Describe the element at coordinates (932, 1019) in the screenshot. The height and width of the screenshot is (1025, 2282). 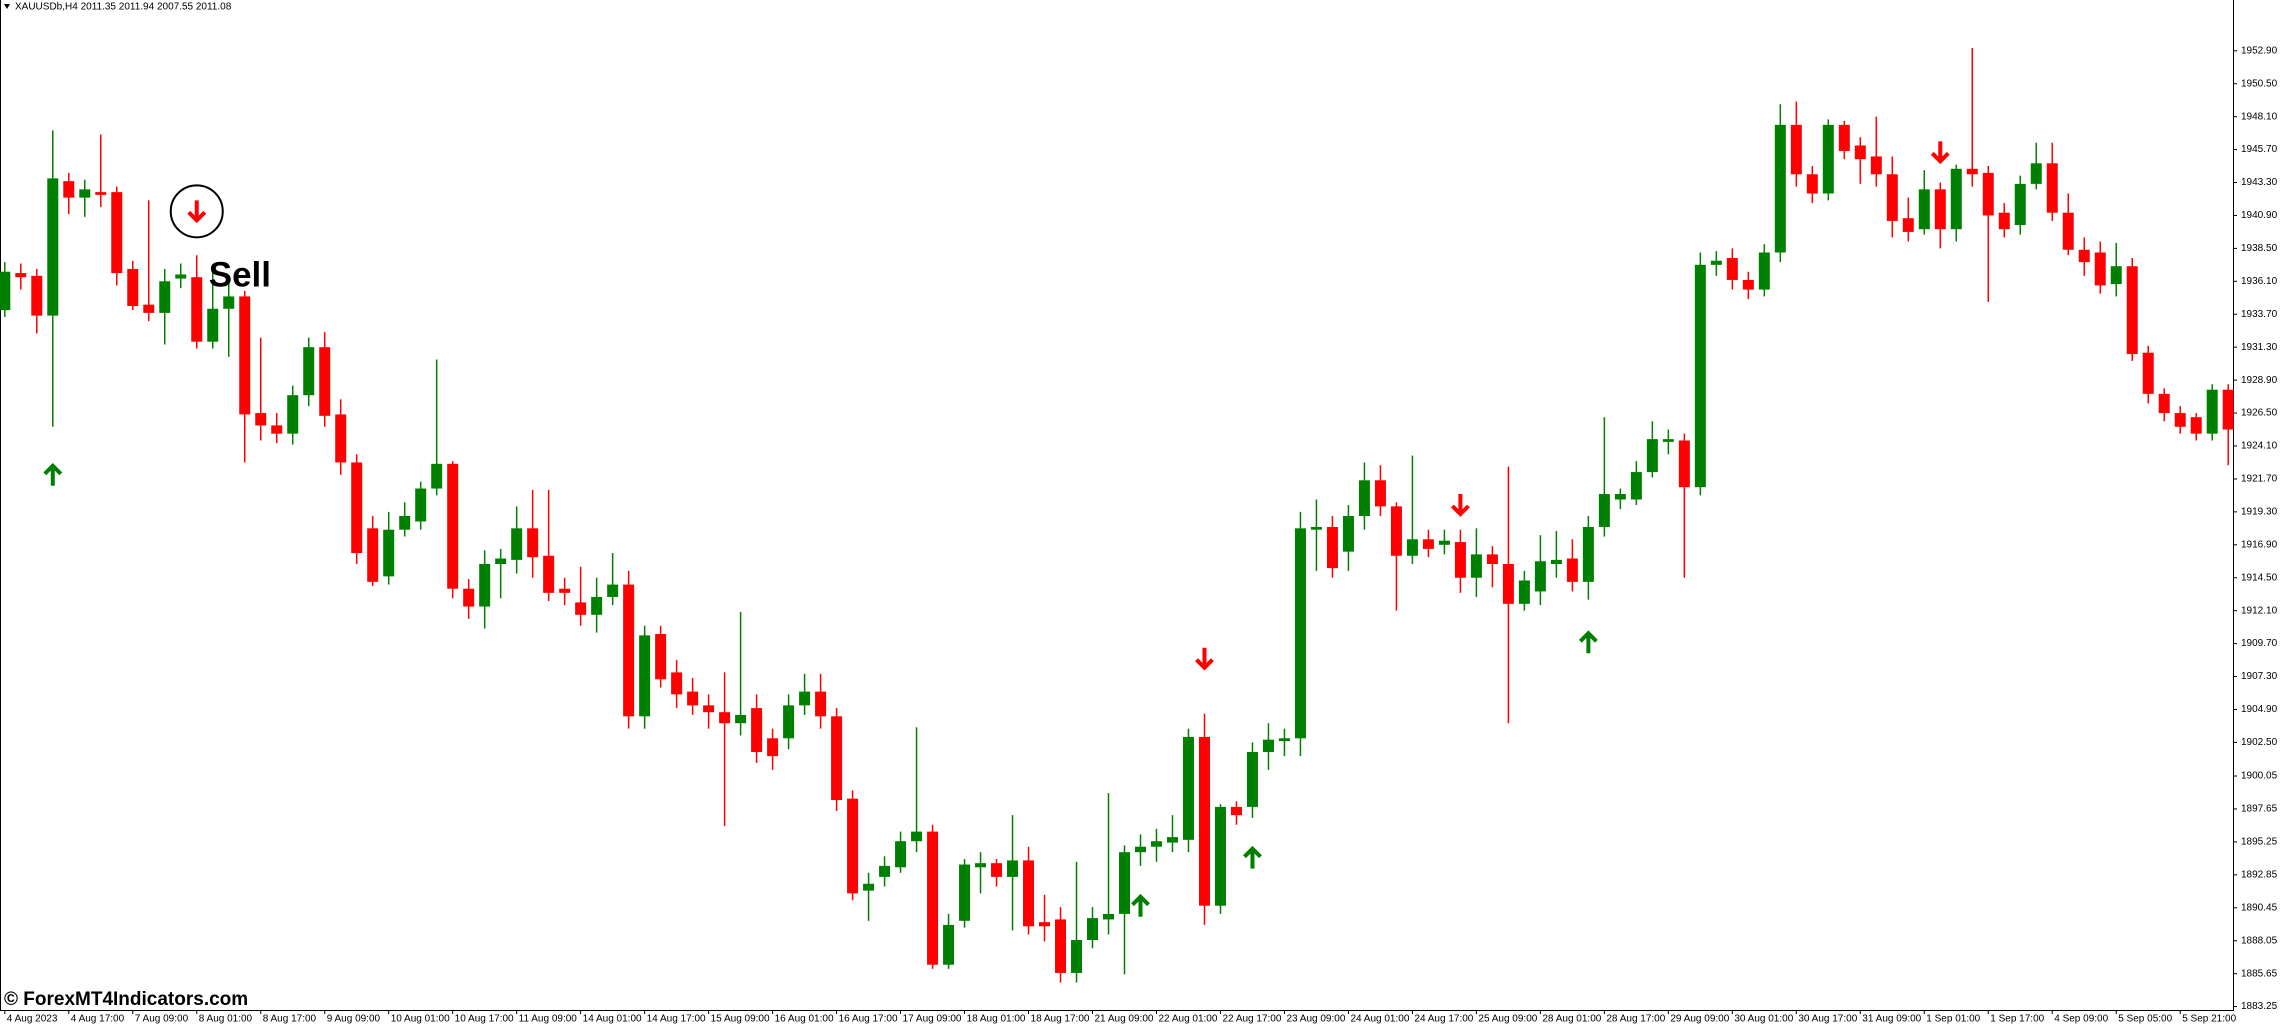
I see `x-tick-label: 17 Aug 09:00` at that location.